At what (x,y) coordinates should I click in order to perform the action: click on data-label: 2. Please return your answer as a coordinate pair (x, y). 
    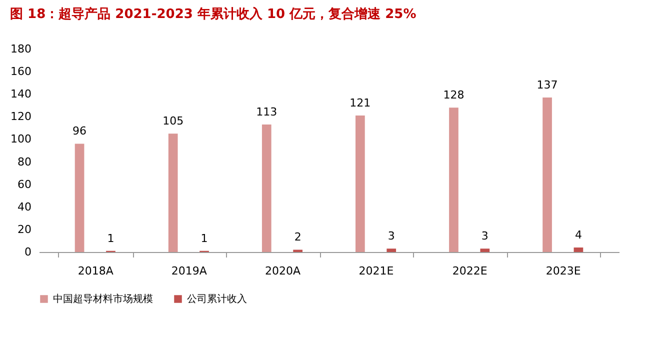
    Looking at the image, I should click on (298, 237).